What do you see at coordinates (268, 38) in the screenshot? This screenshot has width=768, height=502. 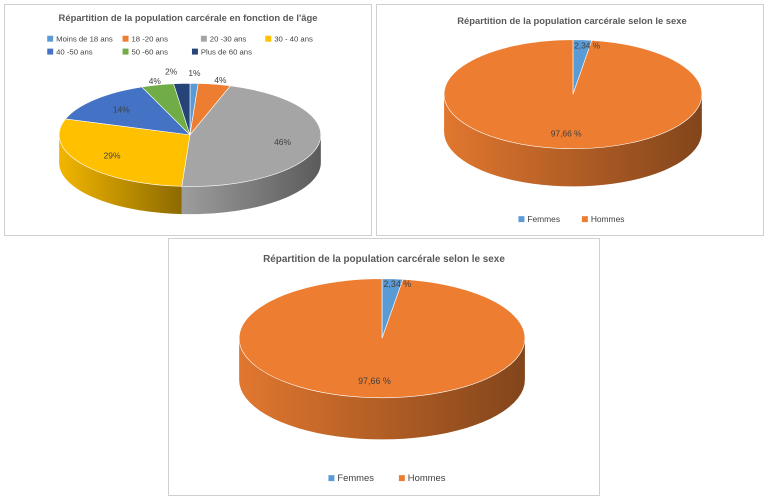 I see `legend-swatch-30-40-ans` at bounding box center [268, 38].